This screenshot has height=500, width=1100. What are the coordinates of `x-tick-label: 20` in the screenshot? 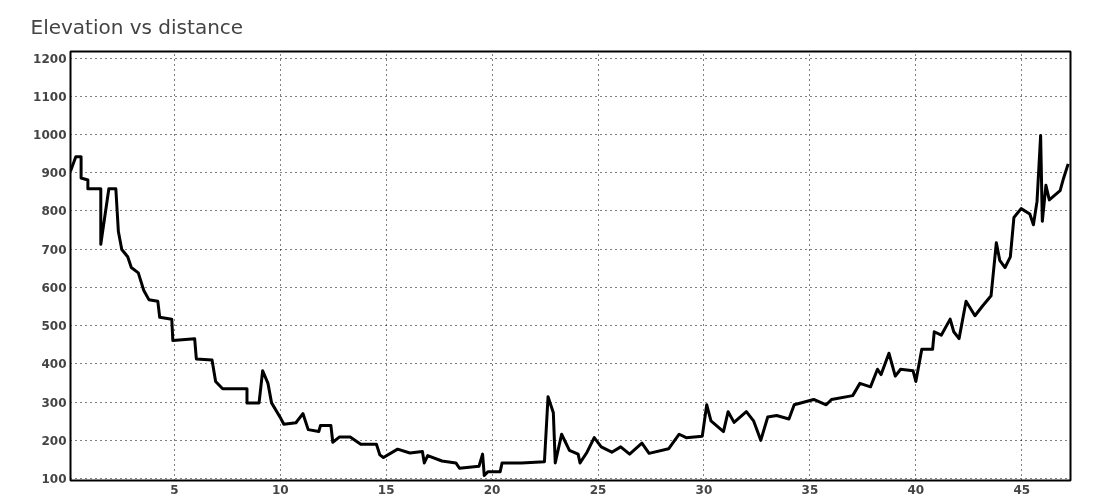 It's located at (492, 489).